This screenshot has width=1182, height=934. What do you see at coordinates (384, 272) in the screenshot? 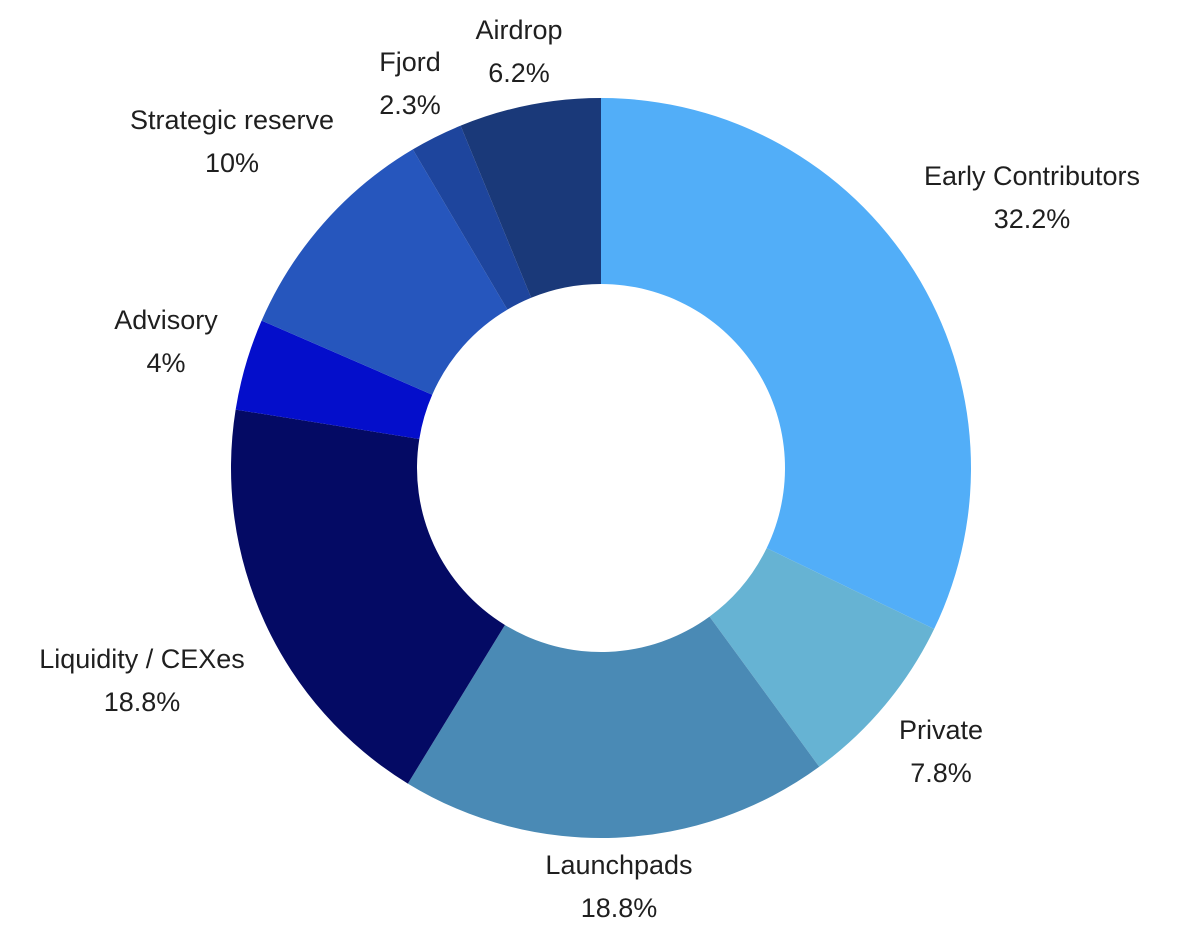
I see `slice-strategic-reserve` at bounding box center [384, 272].